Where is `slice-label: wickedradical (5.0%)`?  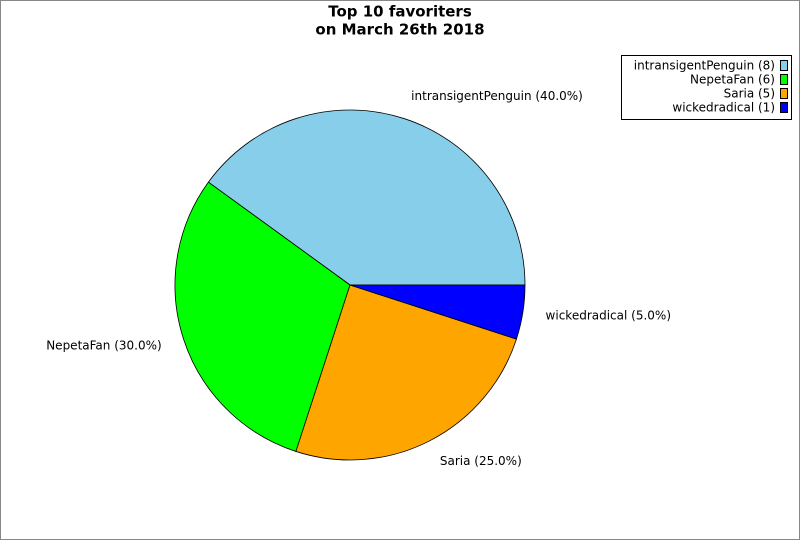 slice-label: wickedradical (5.0%) is located at coordinates (608, 315).